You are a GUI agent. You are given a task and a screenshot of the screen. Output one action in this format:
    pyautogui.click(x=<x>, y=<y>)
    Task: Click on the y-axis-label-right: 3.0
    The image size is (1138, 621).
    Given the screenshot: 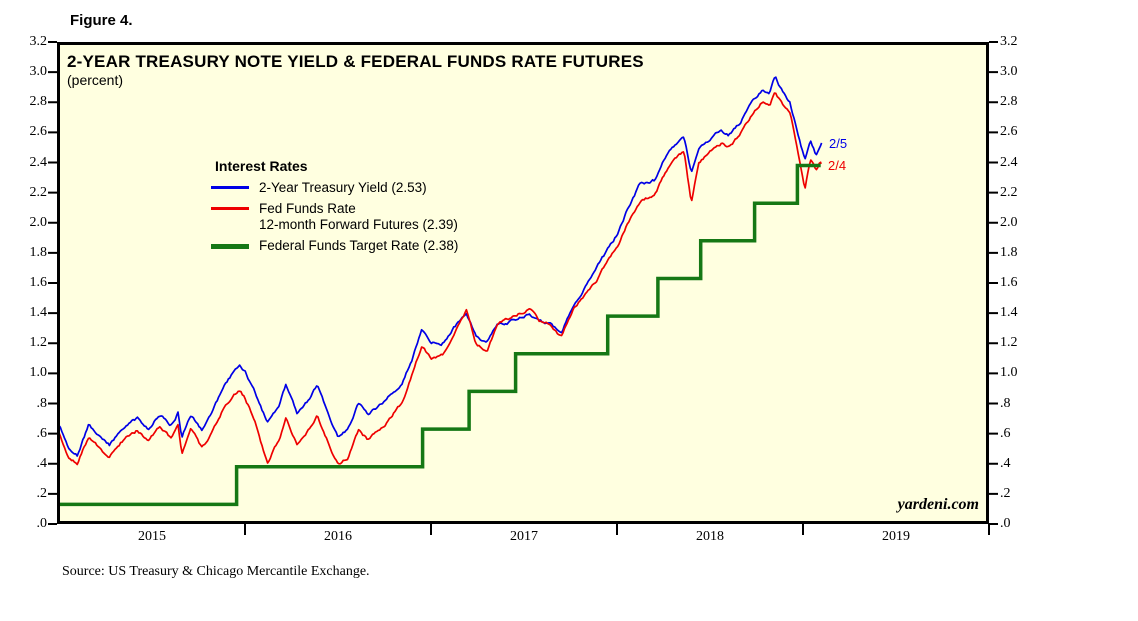 What is the action you would take?
    pyautogui.click(x=1009, y=71)
    